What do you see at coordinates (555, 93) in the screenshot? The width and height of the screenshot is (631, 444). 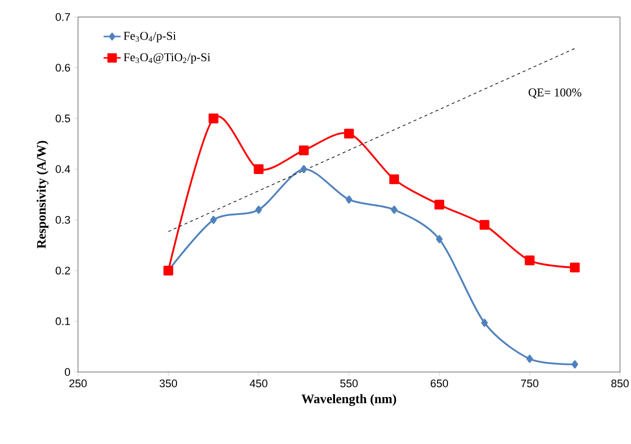 I see `annotation: QE= 100%` at bounding box center [555, 93].